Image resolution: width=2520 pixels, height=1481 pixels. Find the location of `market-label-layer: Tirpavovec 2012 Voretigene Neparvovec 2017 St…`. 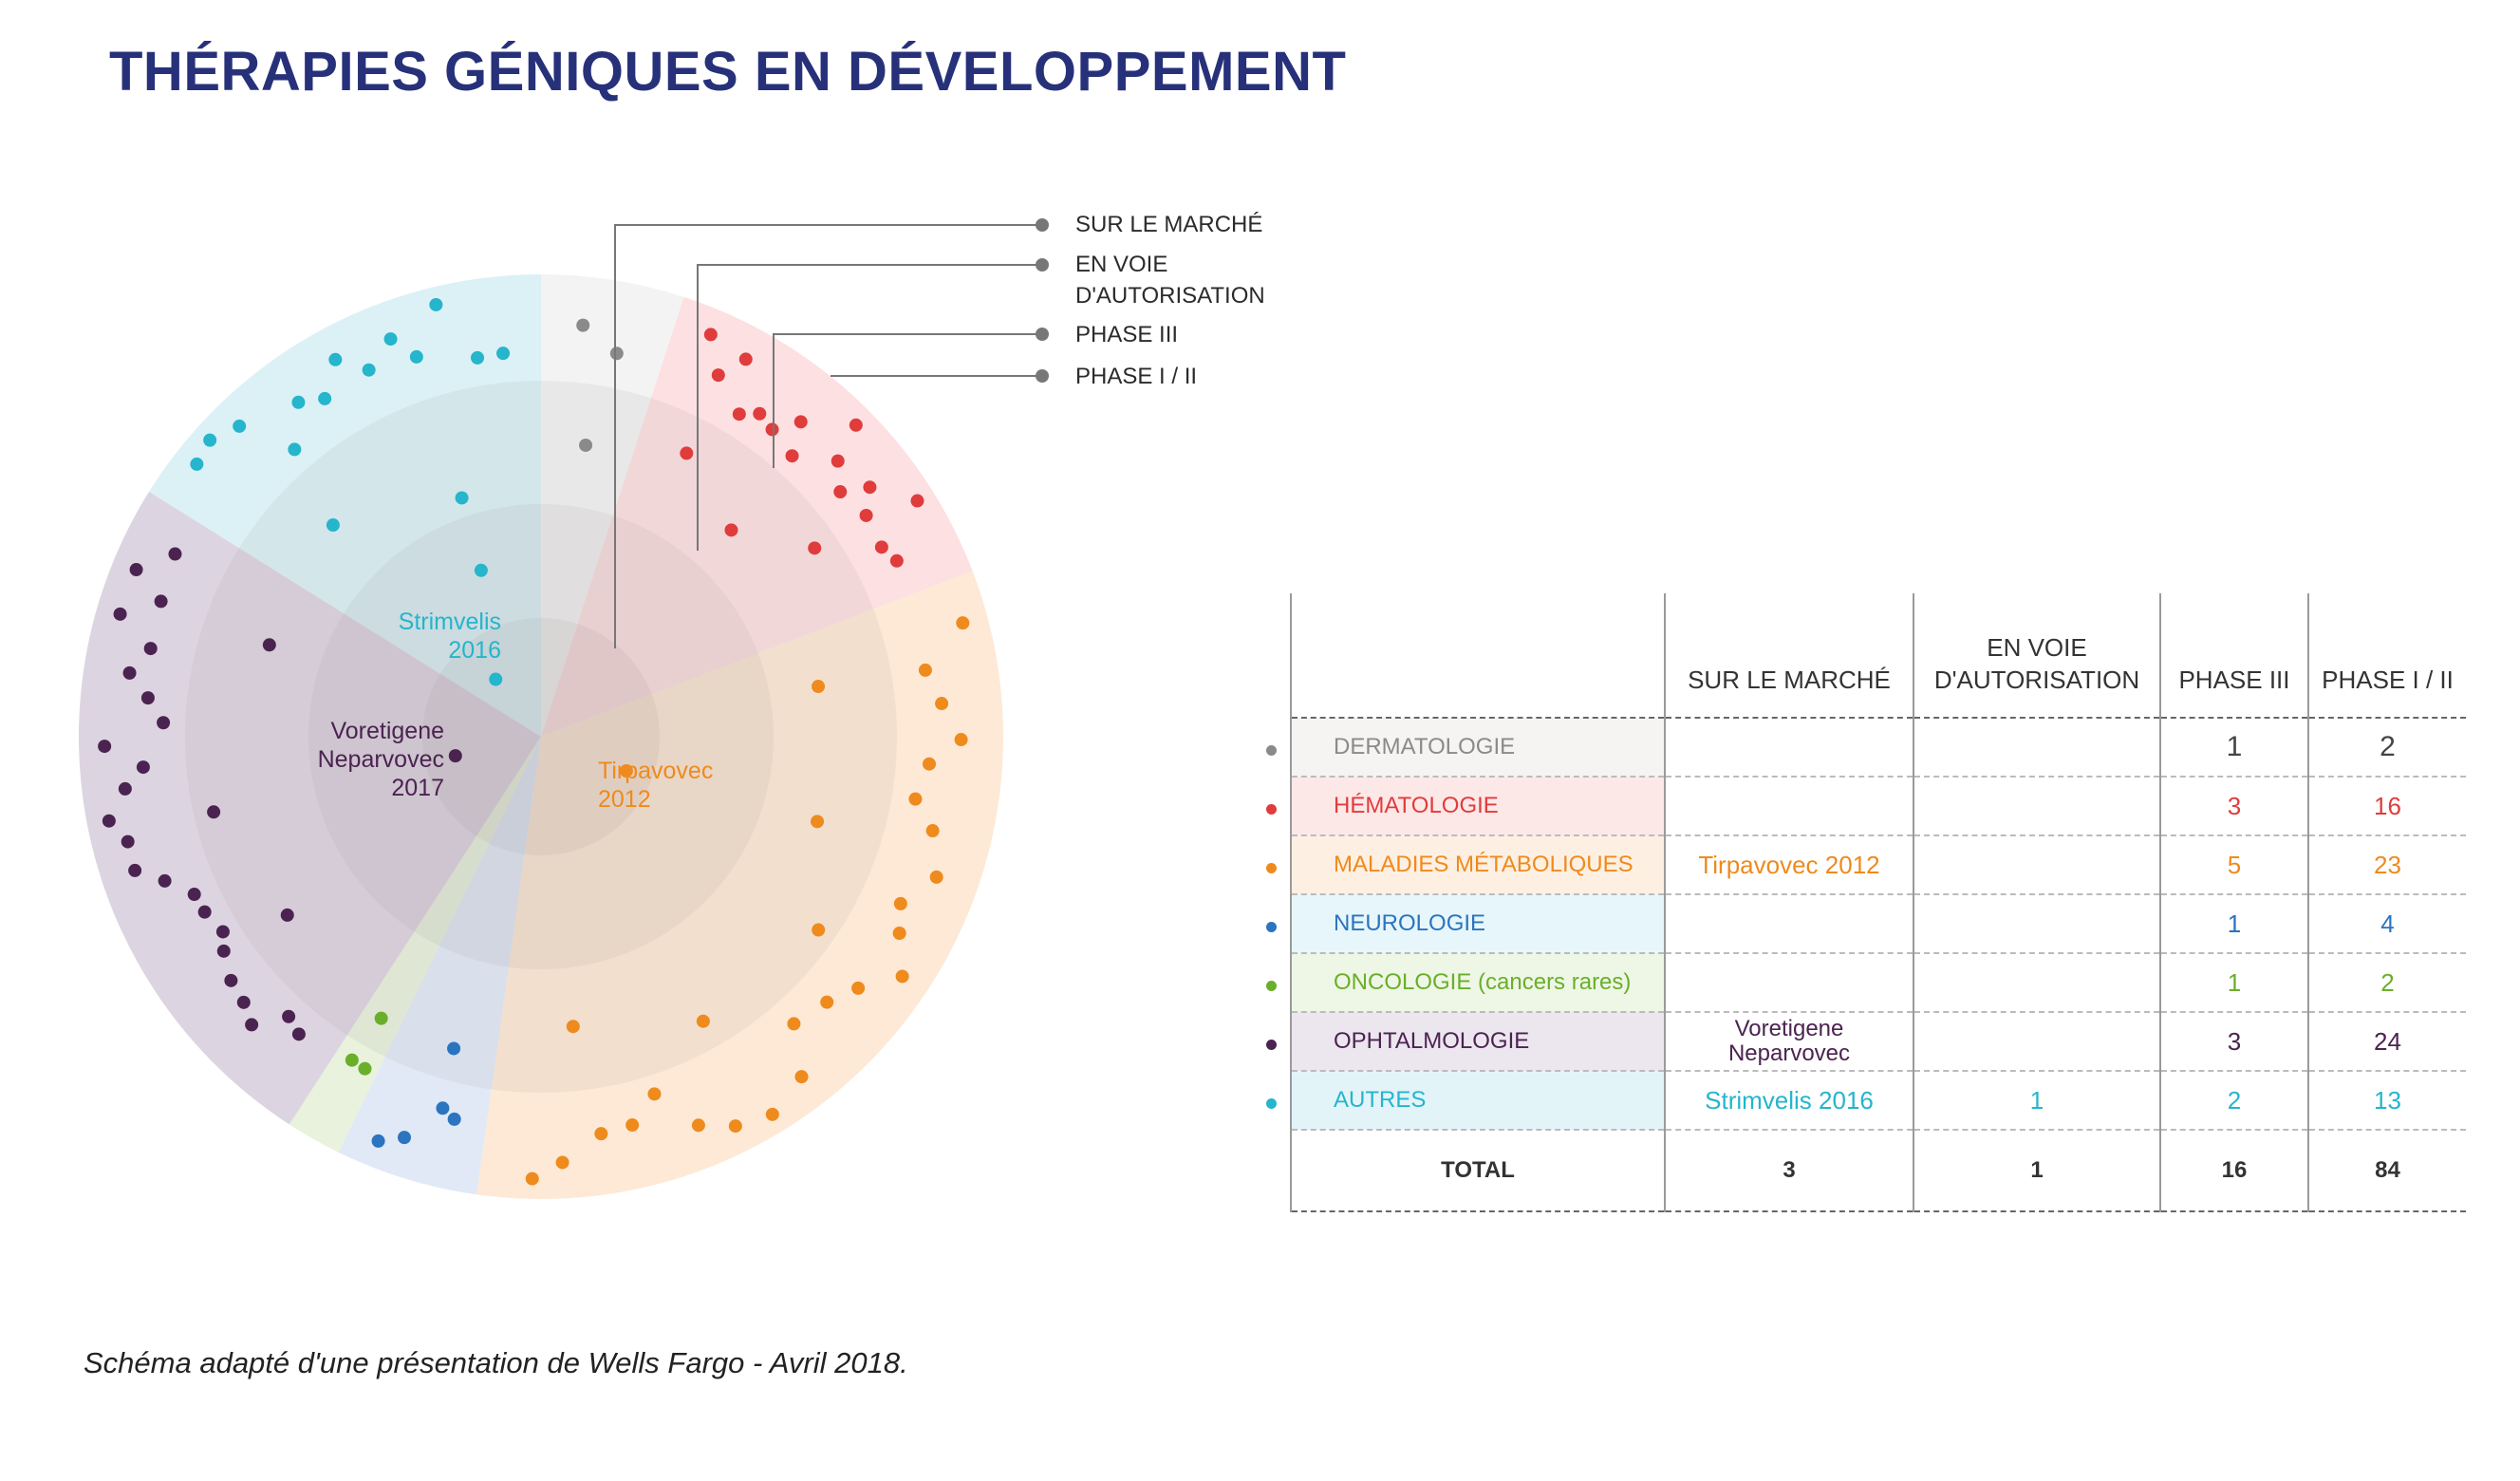

market-label-layer: Tirpavovec 2012 Voretigene Neparvovec 2017 St… is located at coordinates (516, 711).